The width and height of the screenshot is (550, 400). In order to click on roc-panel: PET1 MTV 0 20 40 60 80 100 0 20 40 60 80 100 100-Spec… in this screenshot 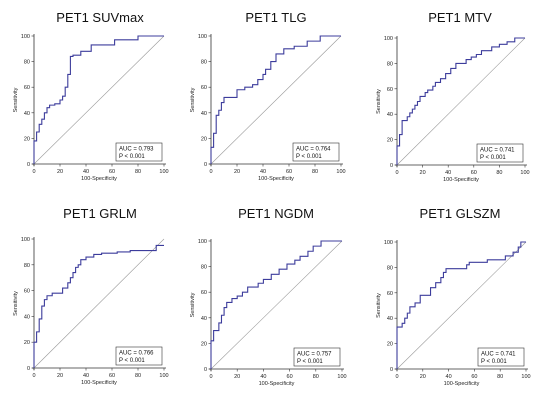, I will do `click(453, 96)`.